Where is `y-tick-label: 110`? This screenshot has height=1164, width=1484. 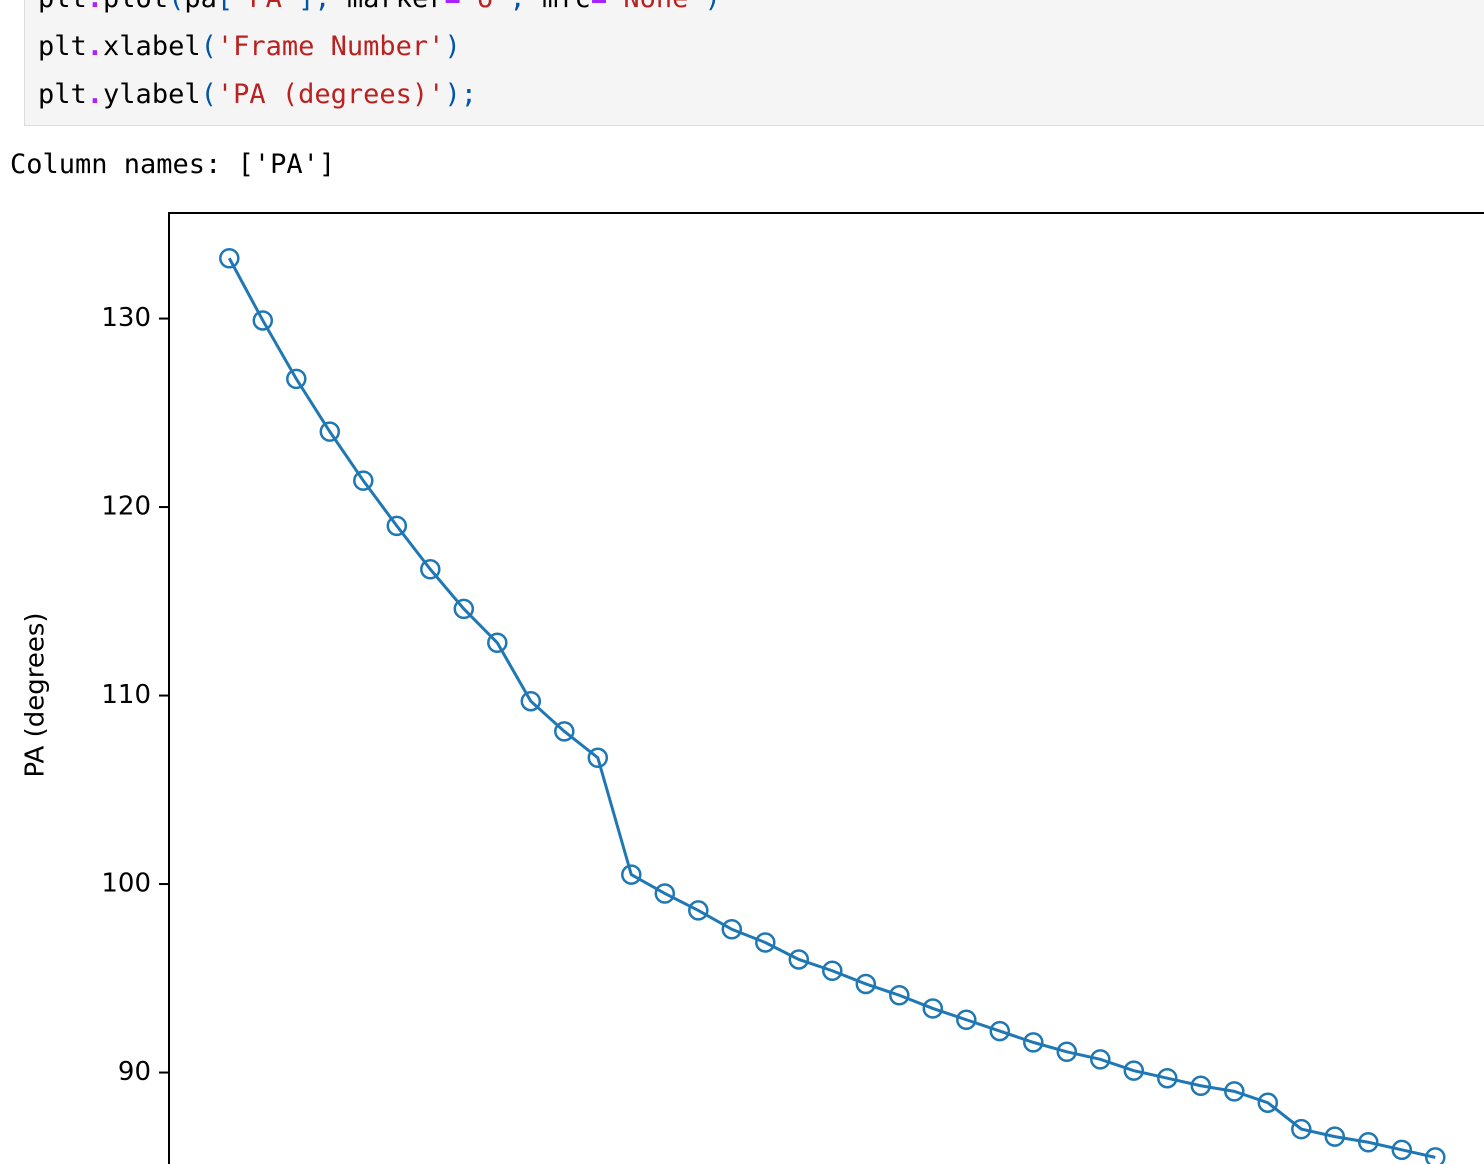
y-tick-label: 110 is located at coordinates (126, 695).